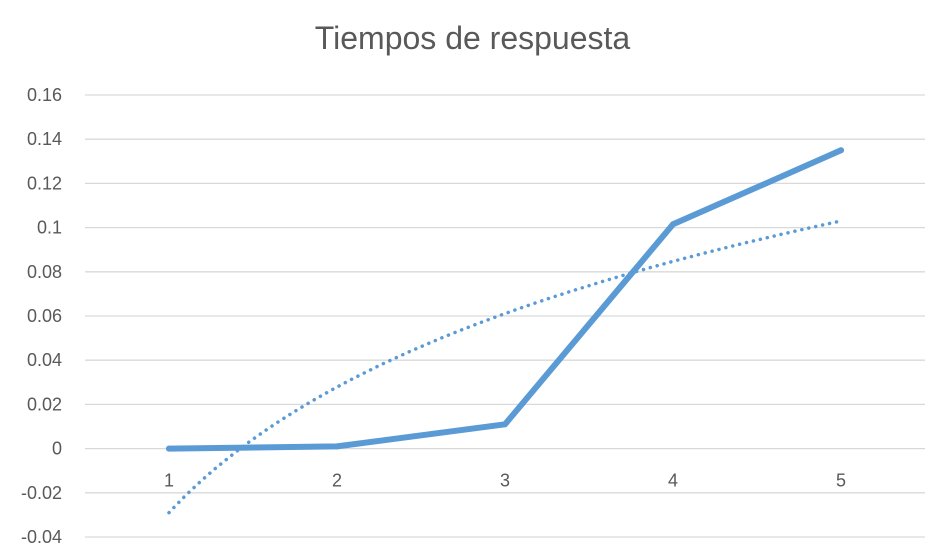  What do you see at coordinates (57, 449) in the screenshot?
I see `y-tick-label: 0` at bounding box center [57, 449].